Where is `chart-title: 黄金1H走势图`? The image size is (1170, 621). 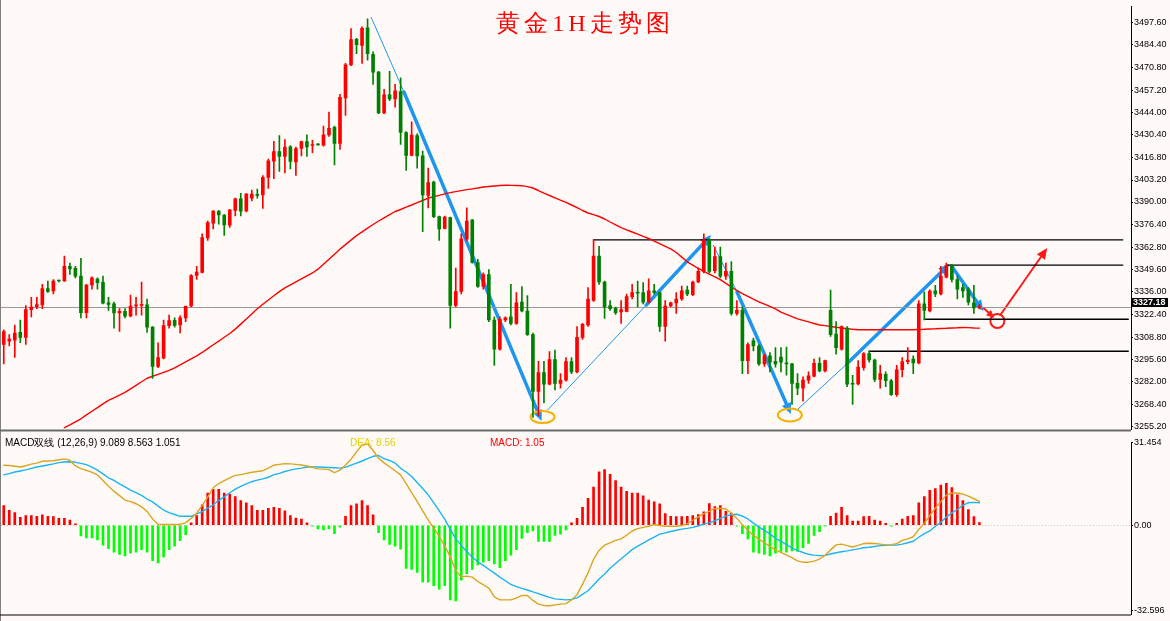
chart-title: 黄金1H走势图 is located at coordinates (585, 23).